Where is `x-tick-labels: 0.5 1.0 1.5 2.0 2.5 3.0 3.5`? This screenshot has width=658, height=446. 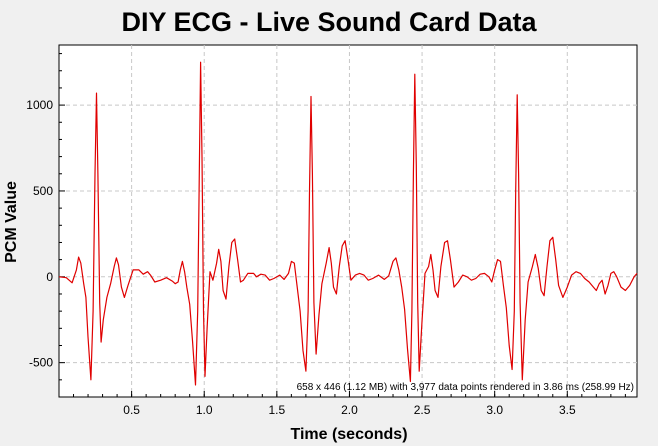 x-tick-labels: 0.5 1.0 1.5 2.0 2.5 3.0 3.5 is located at coordinates (349, 410).